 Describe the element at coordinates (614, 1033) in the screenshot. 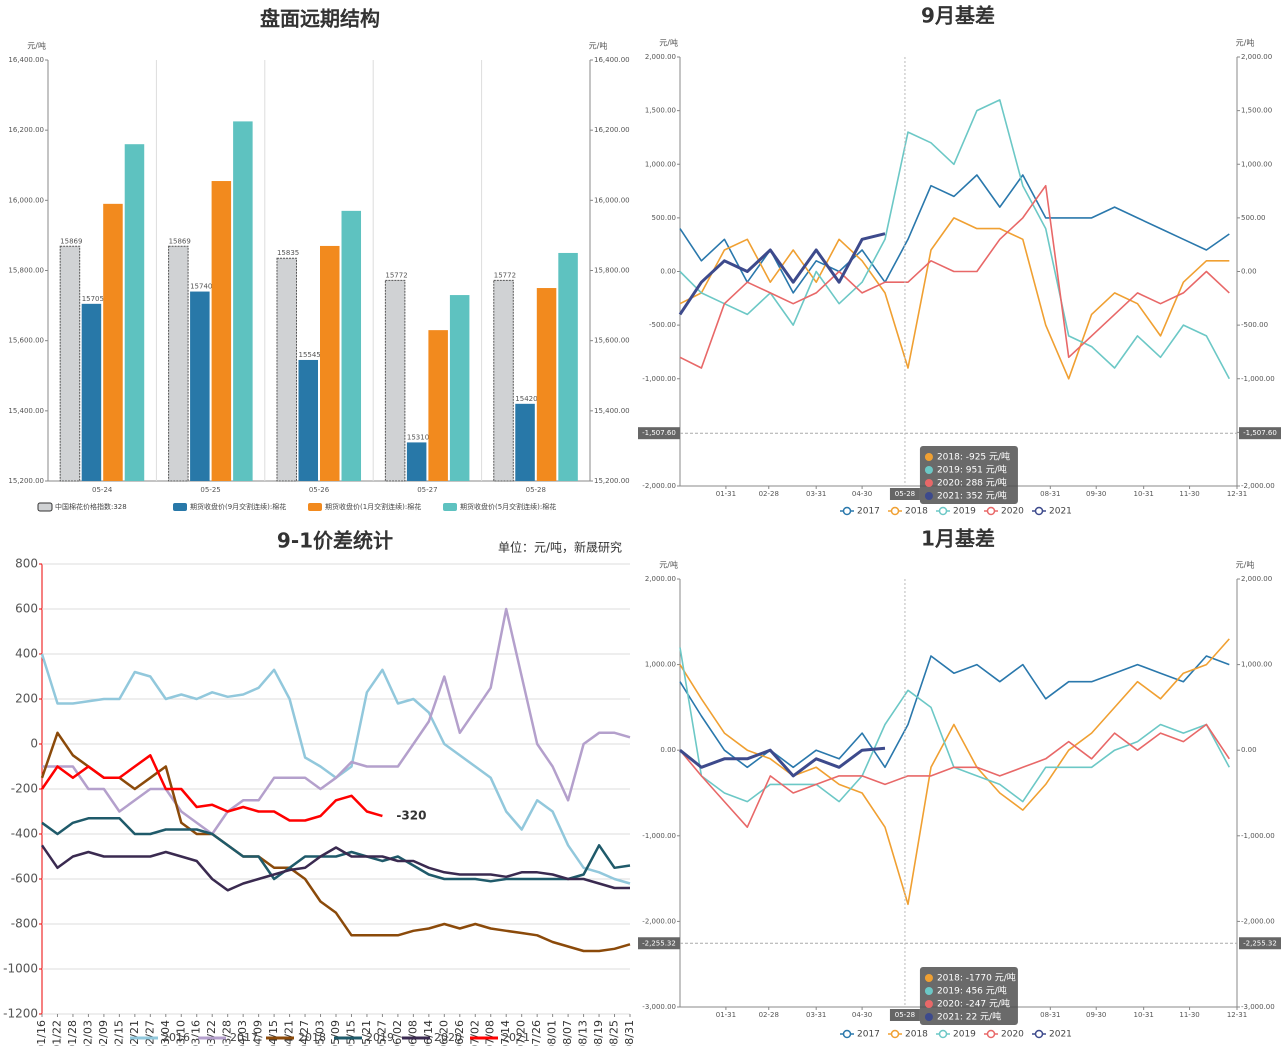

I see `x-tick-label: 08/25` at that location.